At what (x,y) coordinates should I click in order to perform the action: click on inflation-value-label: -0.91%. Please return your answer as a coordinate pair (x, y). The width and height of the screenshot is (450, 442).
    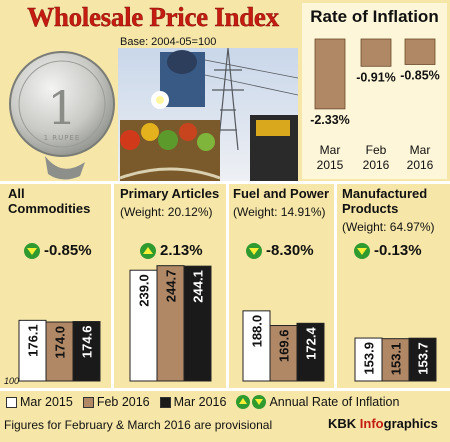
    Looking at the image, I should click on (376, 77).